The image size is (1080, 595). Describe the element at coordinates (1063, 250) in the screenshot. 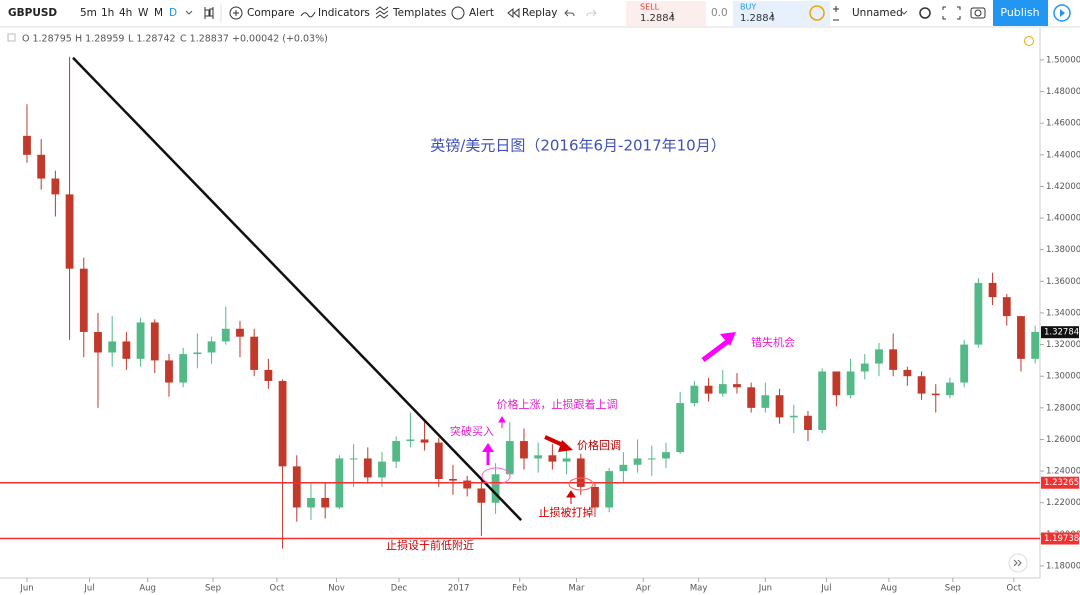

I see `y-tick-label: 1.38000` at that location.